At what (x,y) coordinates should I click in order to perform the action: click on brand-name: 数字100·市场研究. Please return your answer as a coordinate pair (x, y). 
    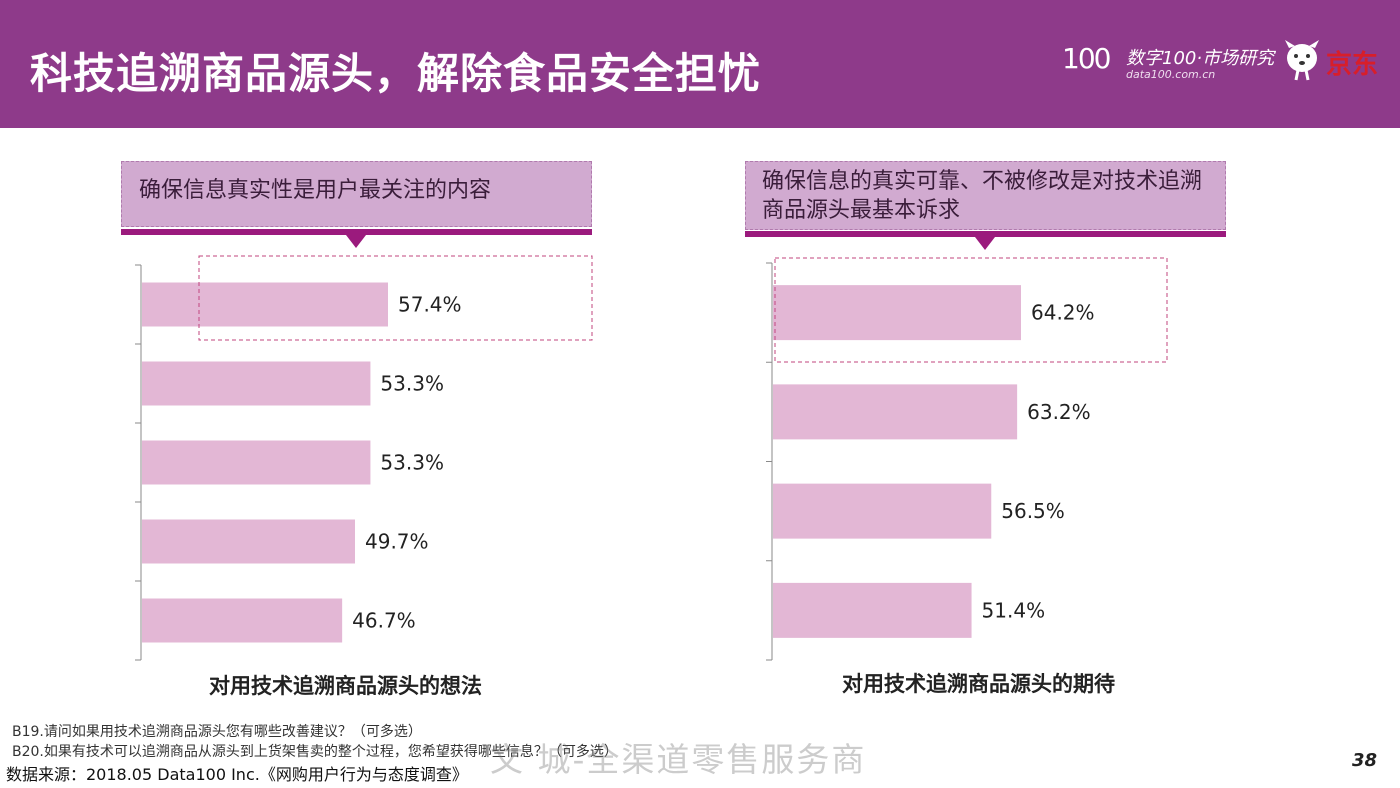
    Looking at the image, I should click on (1200, 58).